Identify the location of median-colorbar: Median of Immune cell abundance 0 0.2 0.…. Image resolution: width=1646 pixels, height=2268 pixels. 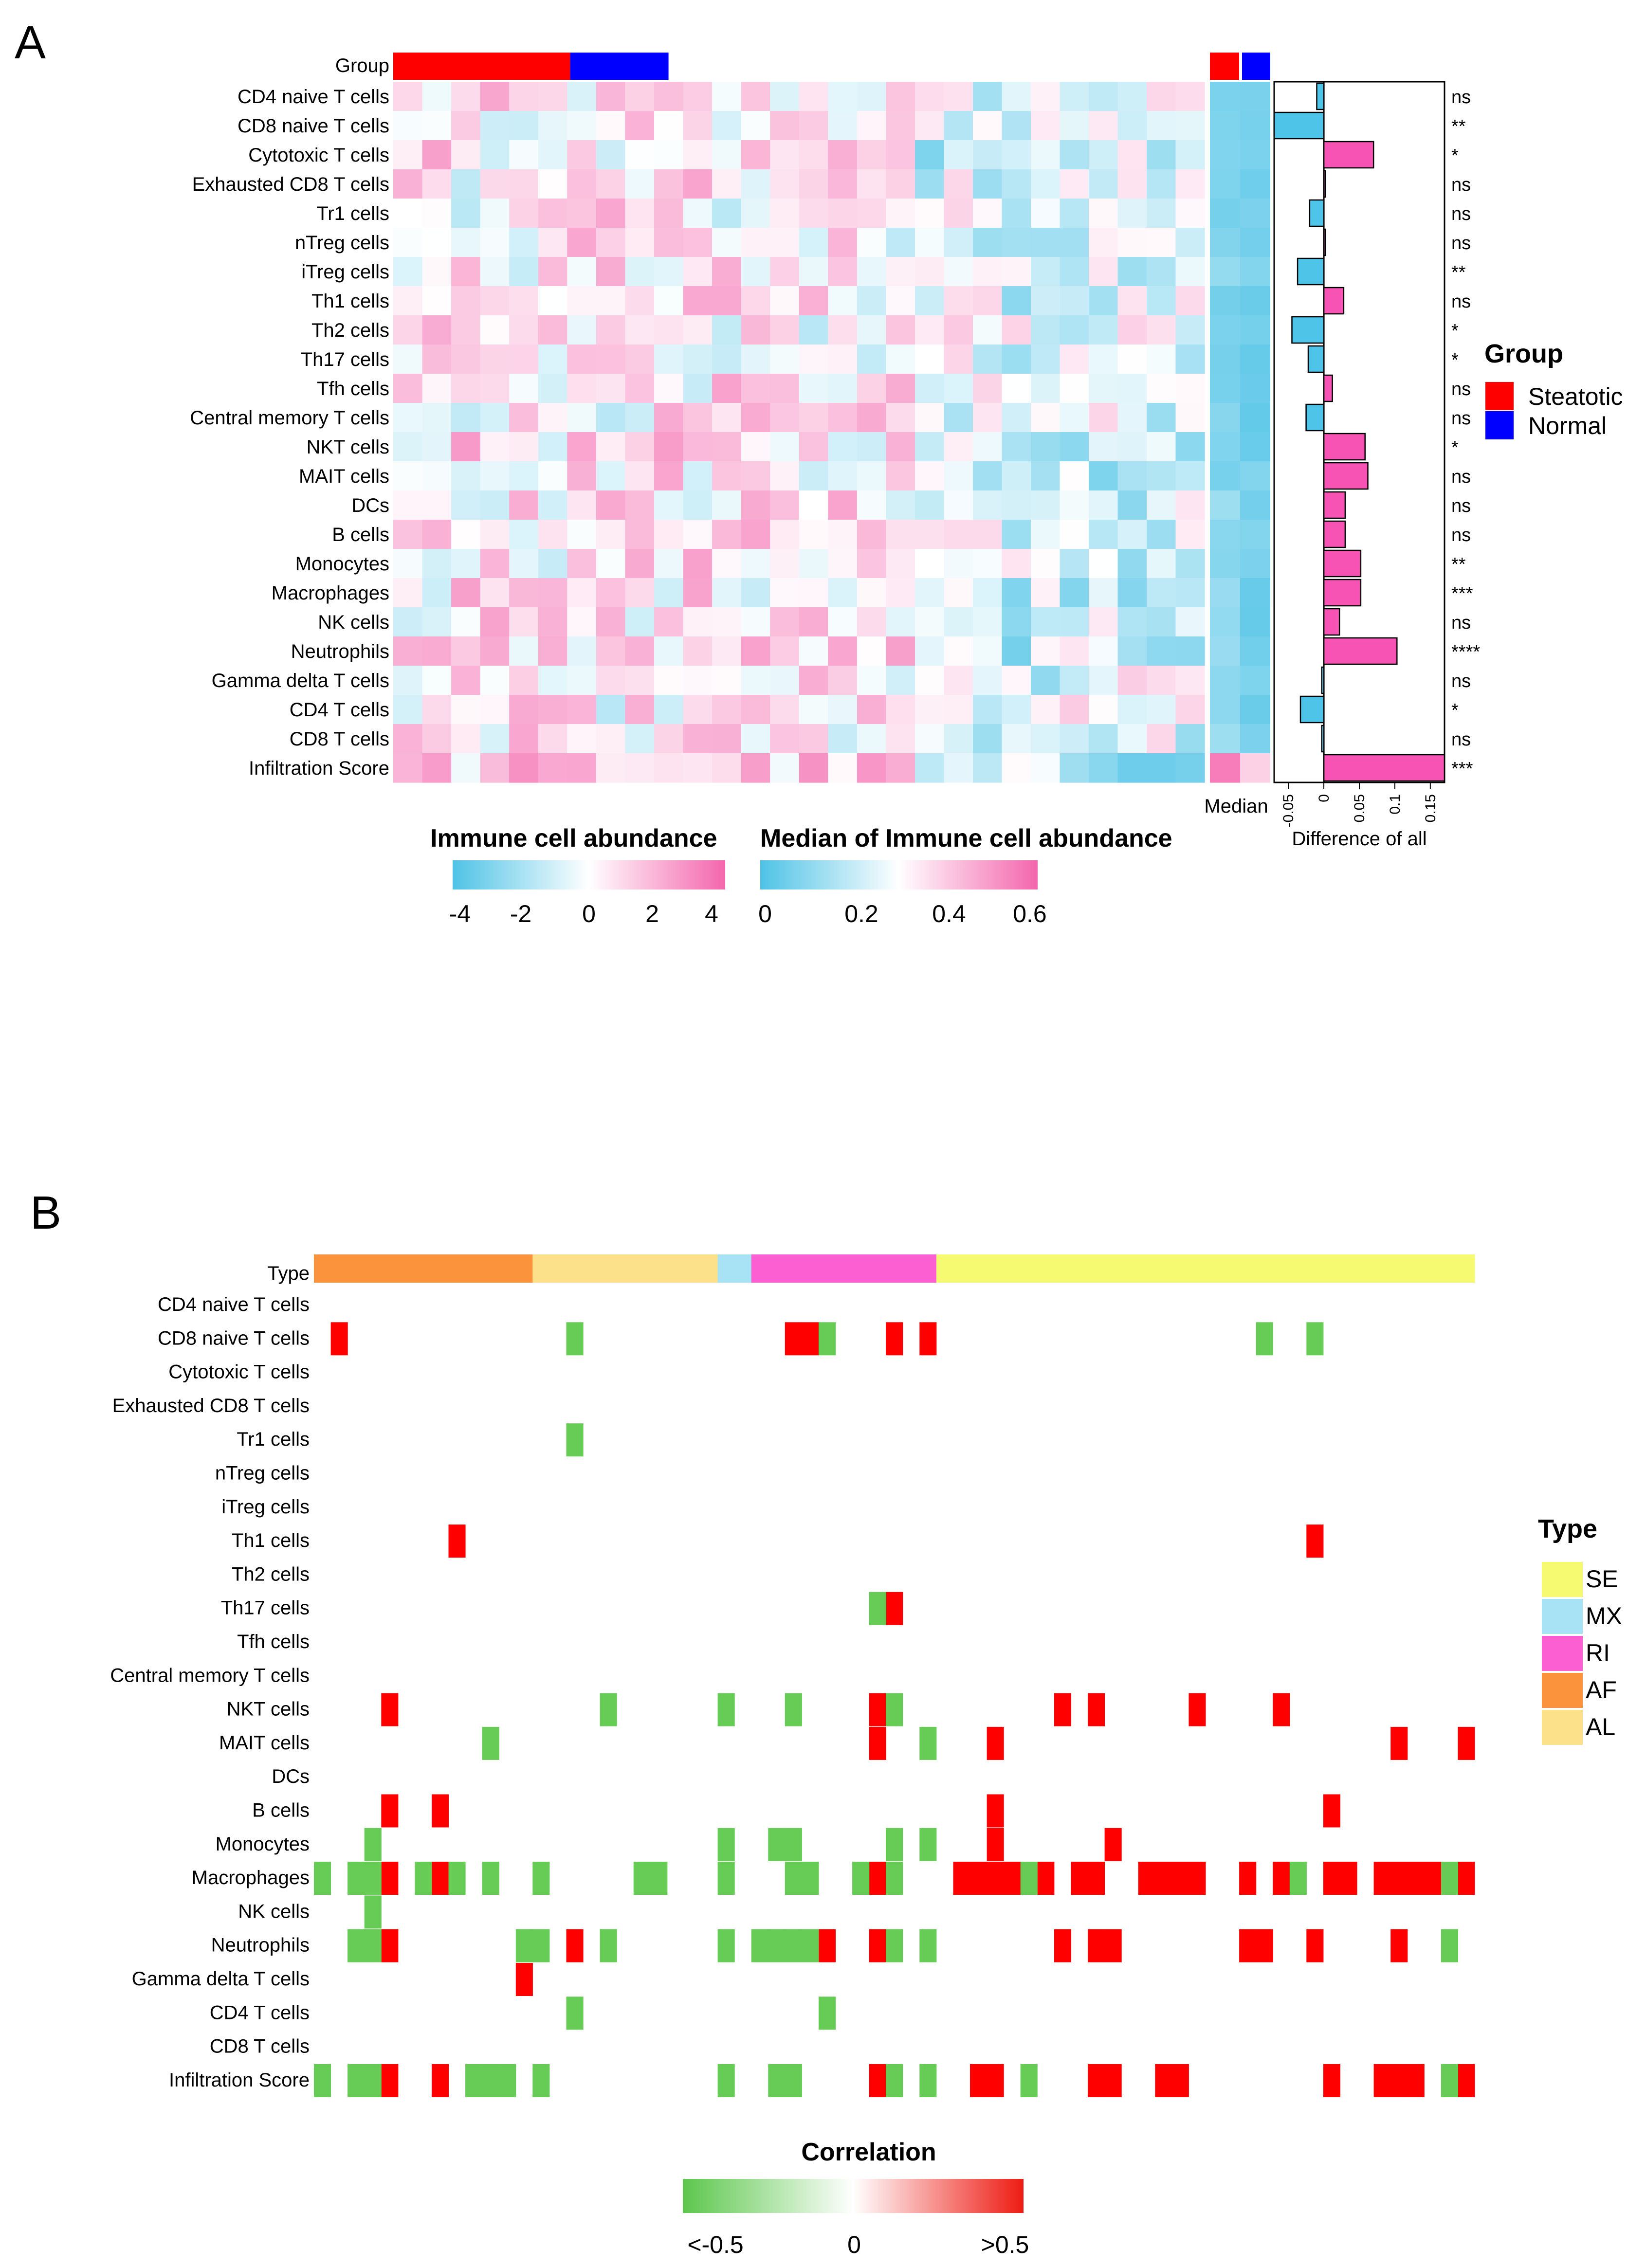
(965, 876).